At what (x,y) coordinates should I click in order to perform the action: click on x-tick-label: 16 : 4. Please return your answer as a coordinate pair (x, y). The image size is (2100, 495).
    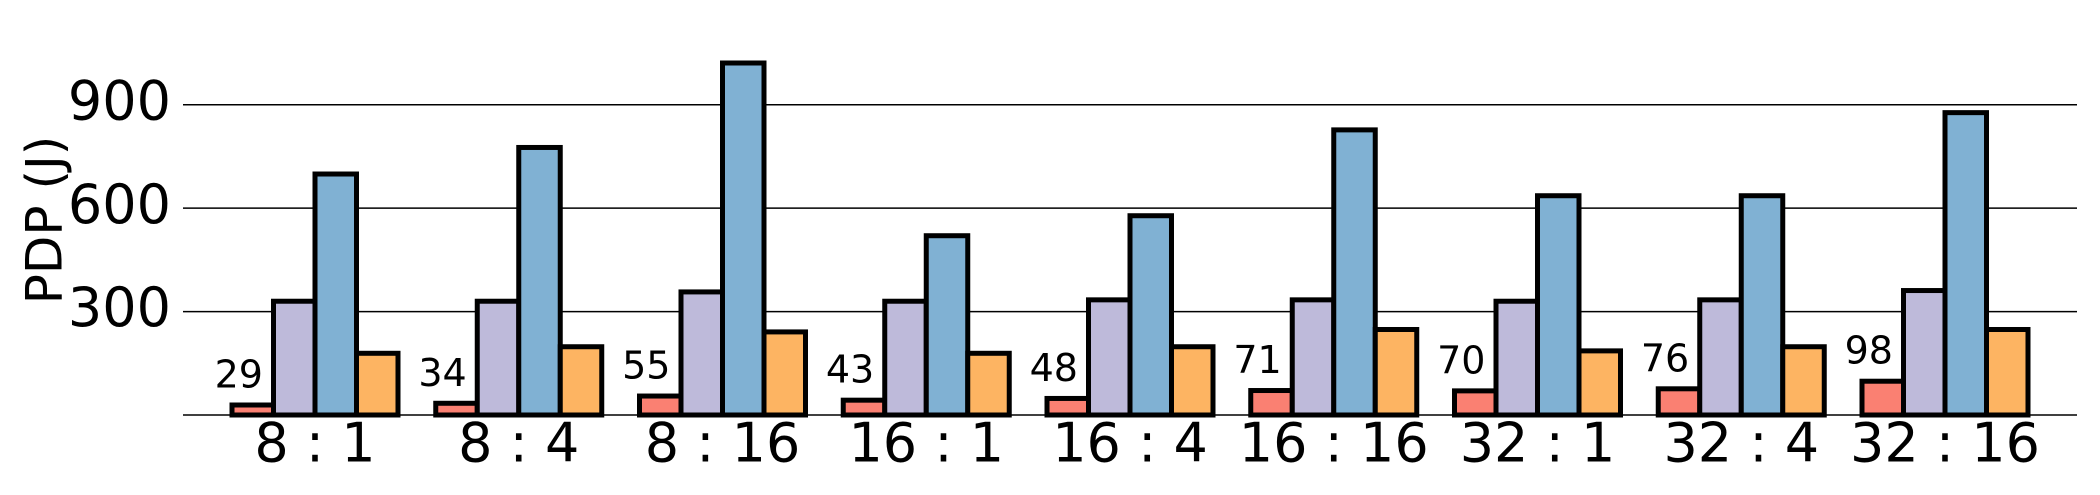
    Looking at the image, I should click on (1130, 443).